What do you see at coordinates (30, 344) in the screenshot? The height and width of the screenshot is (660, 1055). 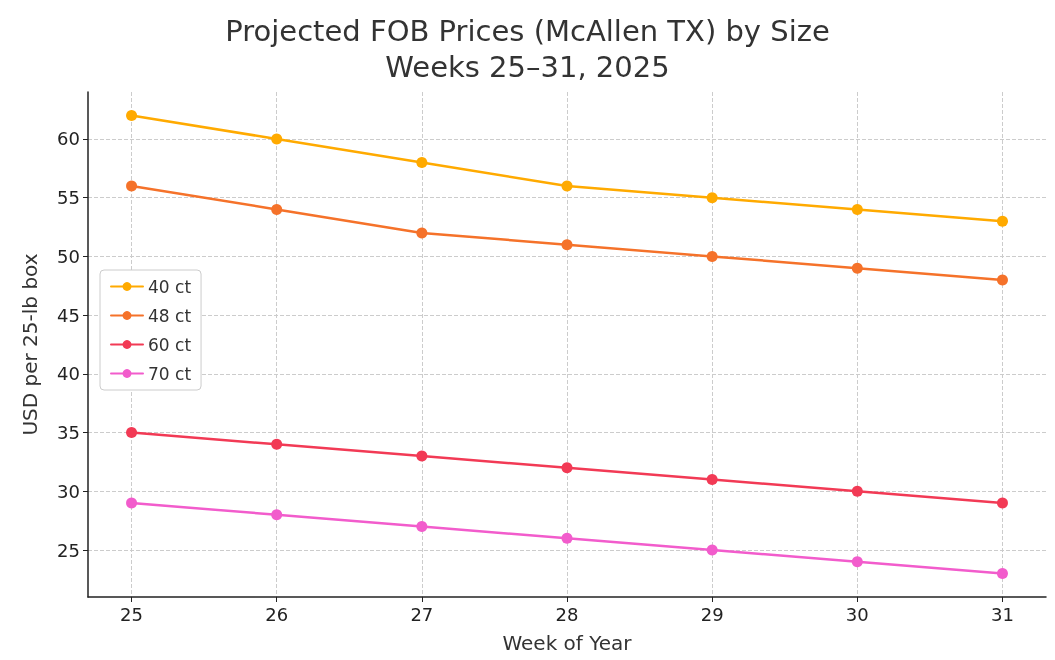 I see `y-axis-title: USD per 25-lb box` at bounding box center [30, 344].